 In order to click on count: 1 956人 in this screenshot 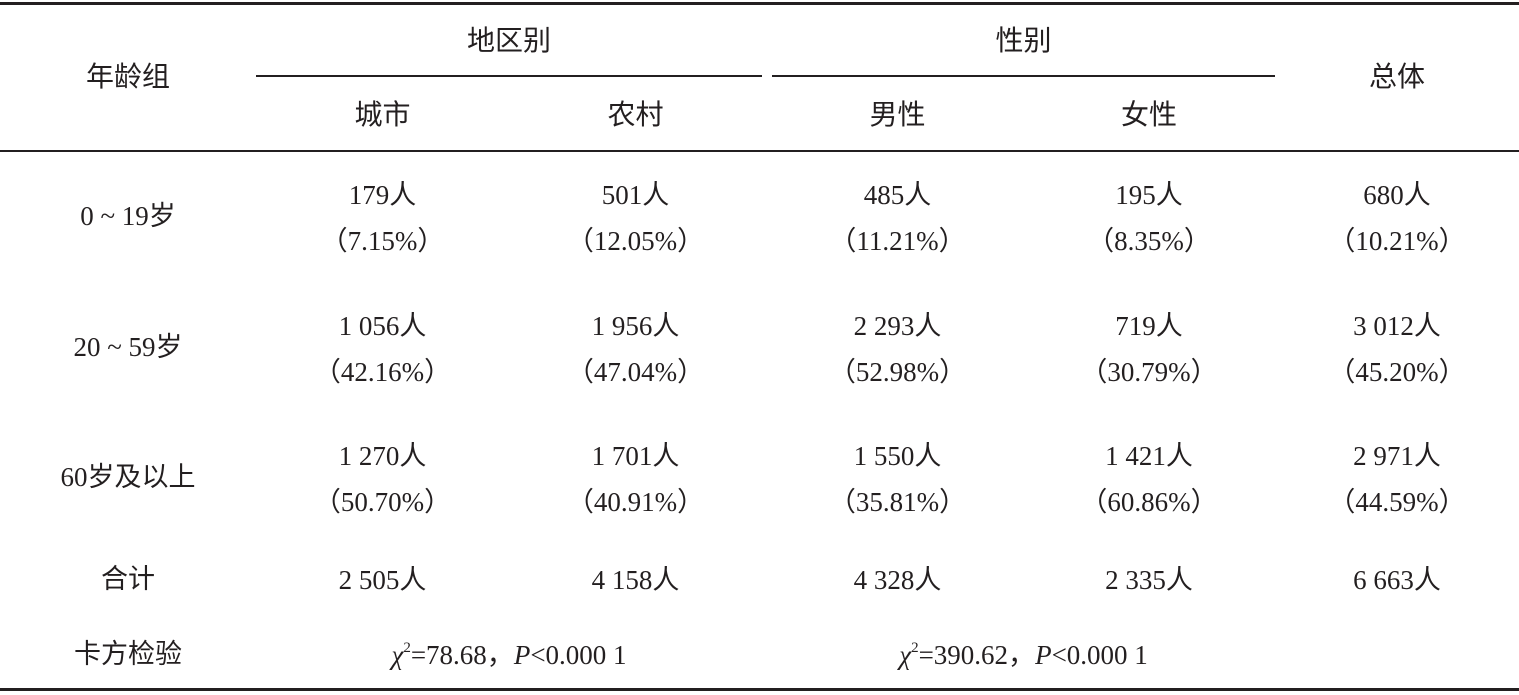, I will do `click(635, 326)`.